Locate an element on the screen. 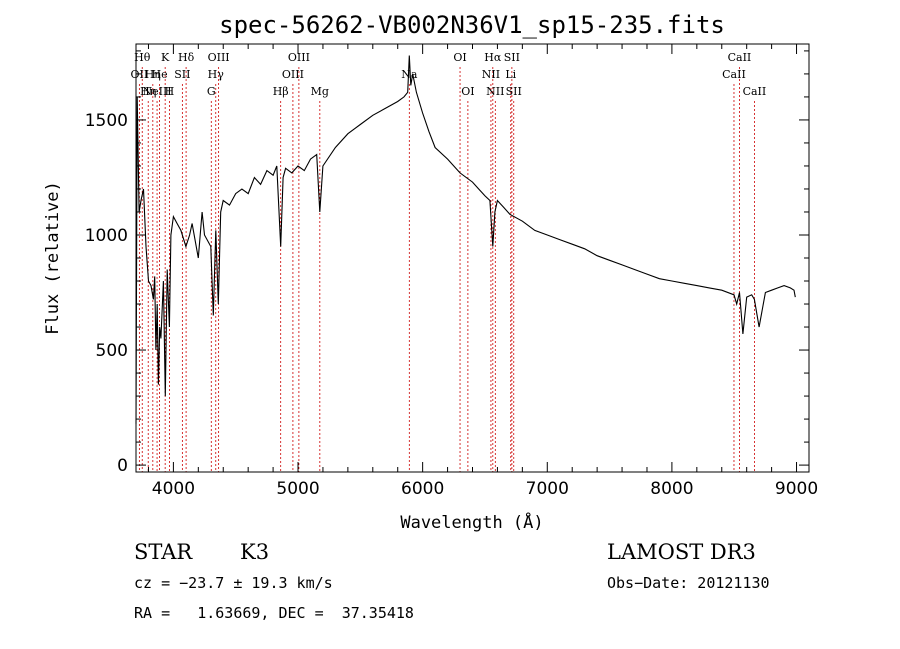 The height and width of the screenshot is (649, 900). line-label-23: Li is located at coordinates (510, 74).